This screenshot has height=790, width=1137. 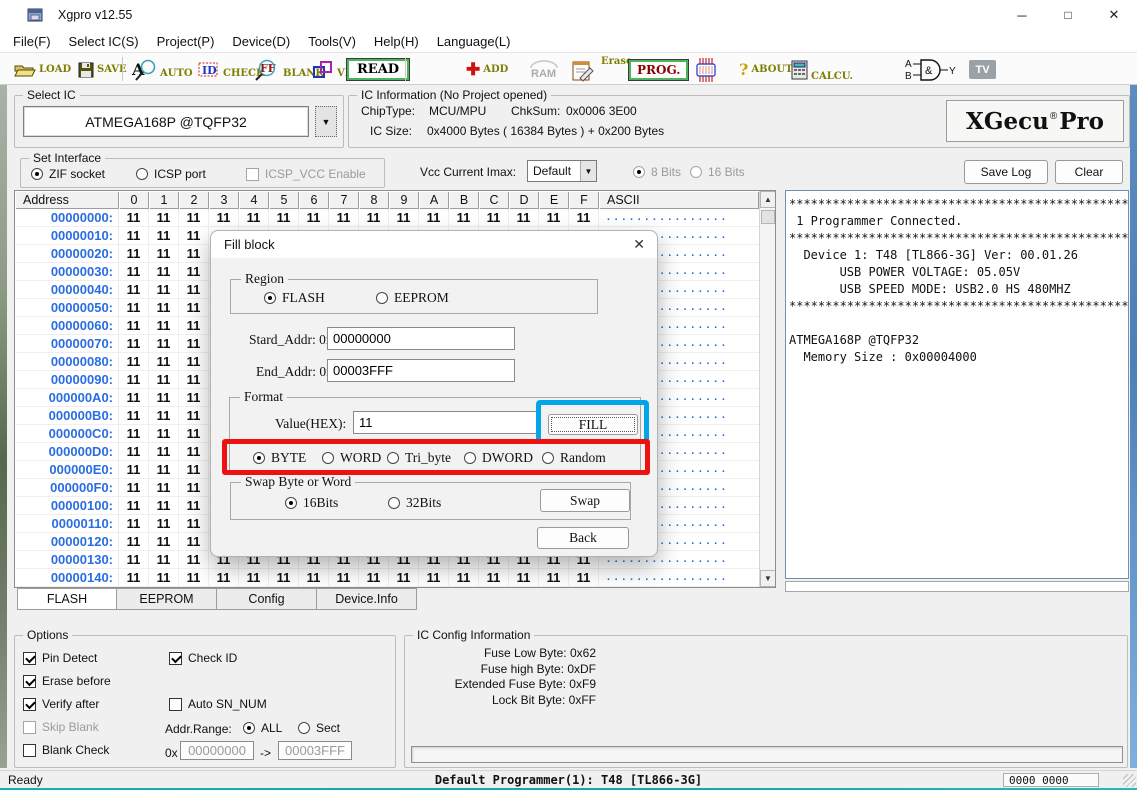 What do you see at coordinates (60, 658) in the screenshot?
I see `pin-detect-checkbox: Pin Detect` at bounding box center [60, 658].